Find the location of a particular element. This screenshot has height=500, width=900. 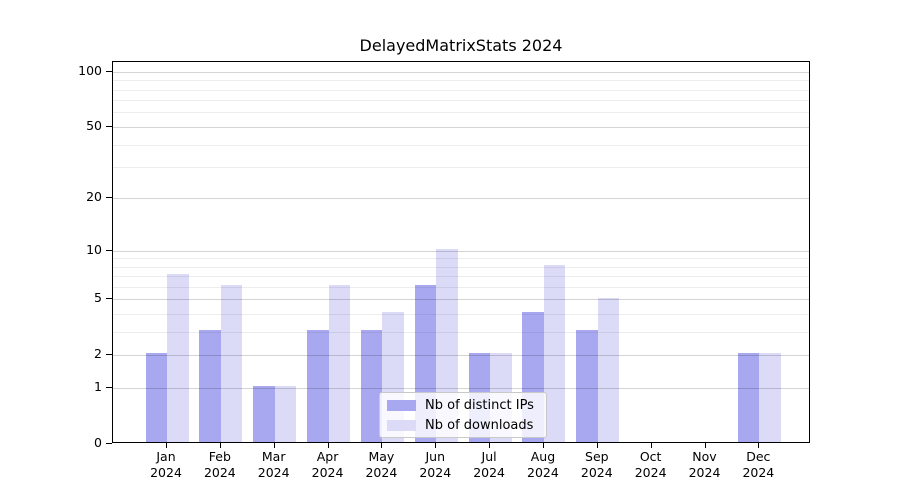

x-tick-dec is located at coordinates (759, 445).